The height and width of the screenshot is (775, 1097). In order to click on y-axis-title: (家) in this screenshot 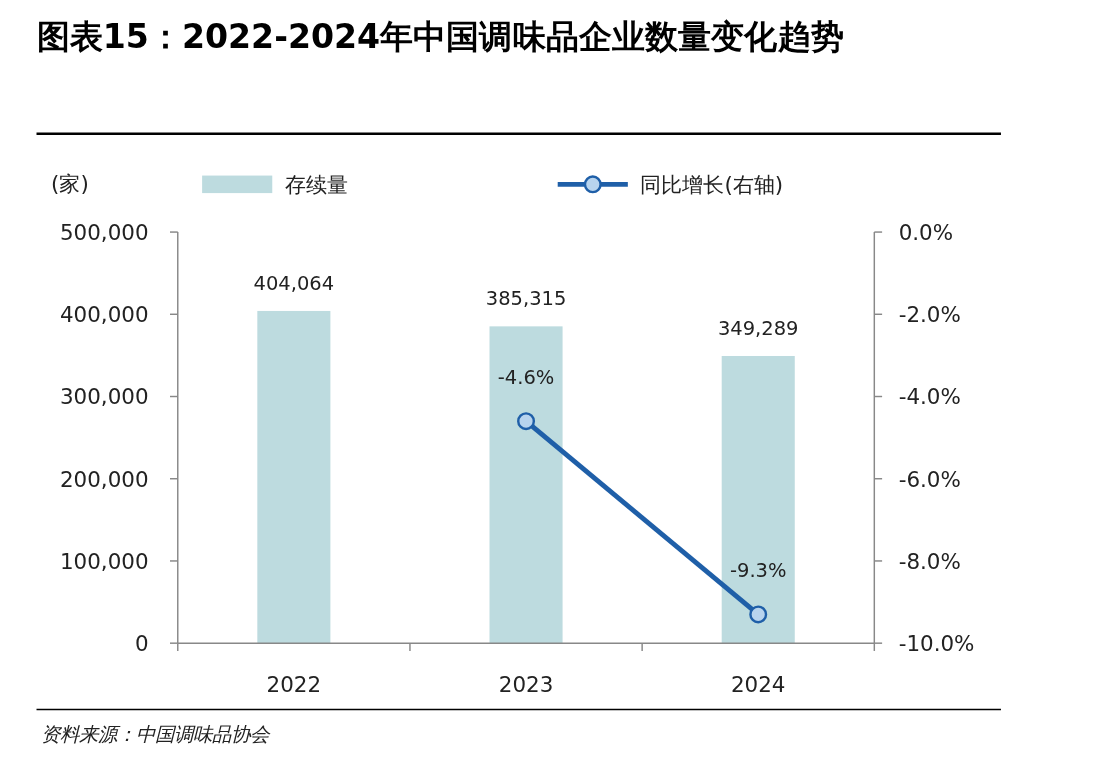, I will do `click(70, 184)`.